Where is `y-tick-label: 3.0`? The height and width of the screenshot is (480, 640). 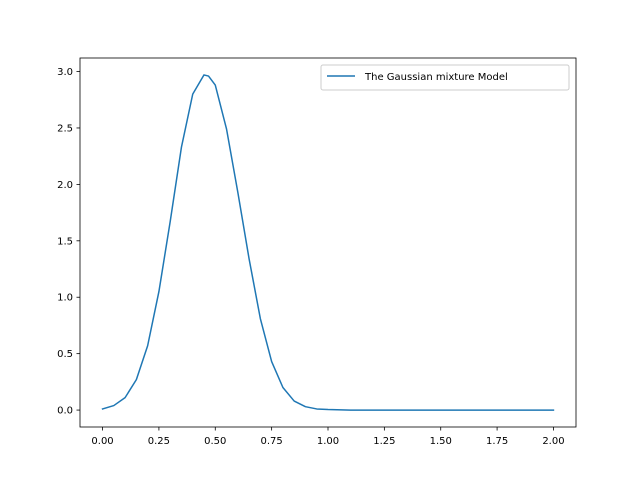 y-tick-label: 3.0 is located at coordinates (65, 72).